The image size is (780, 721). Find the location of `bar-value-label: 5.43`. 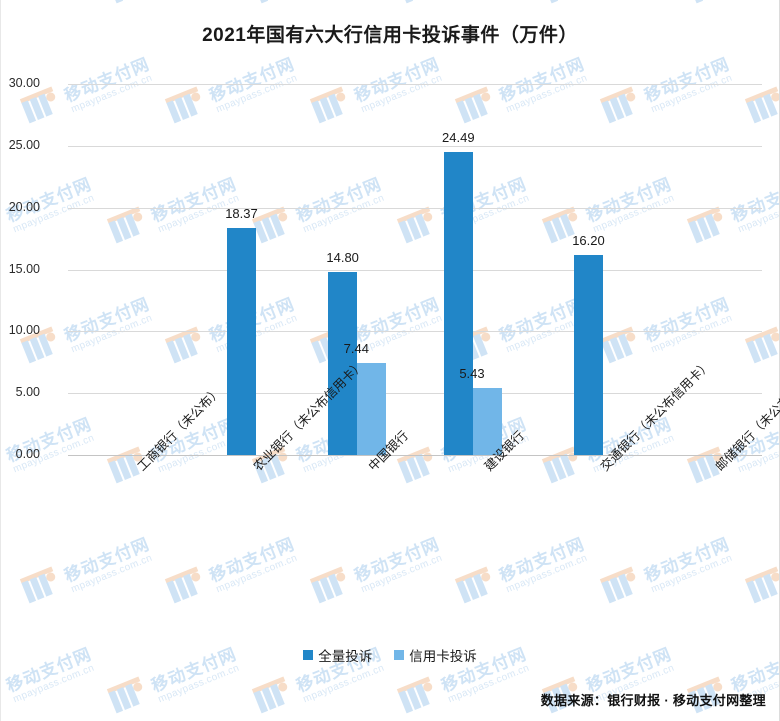

bar-value-label: 5.43 is located at coordinates (472, 373).